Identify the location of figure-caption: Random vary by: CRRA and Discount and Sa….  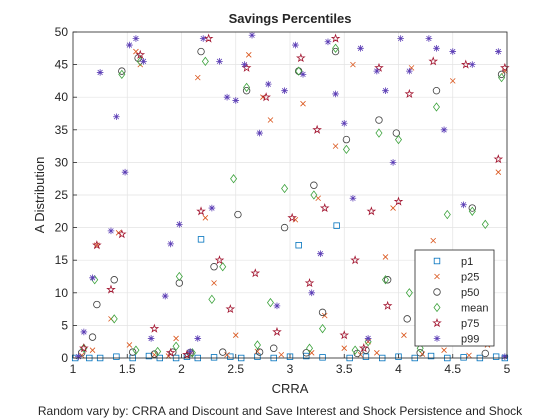
(280, 411).